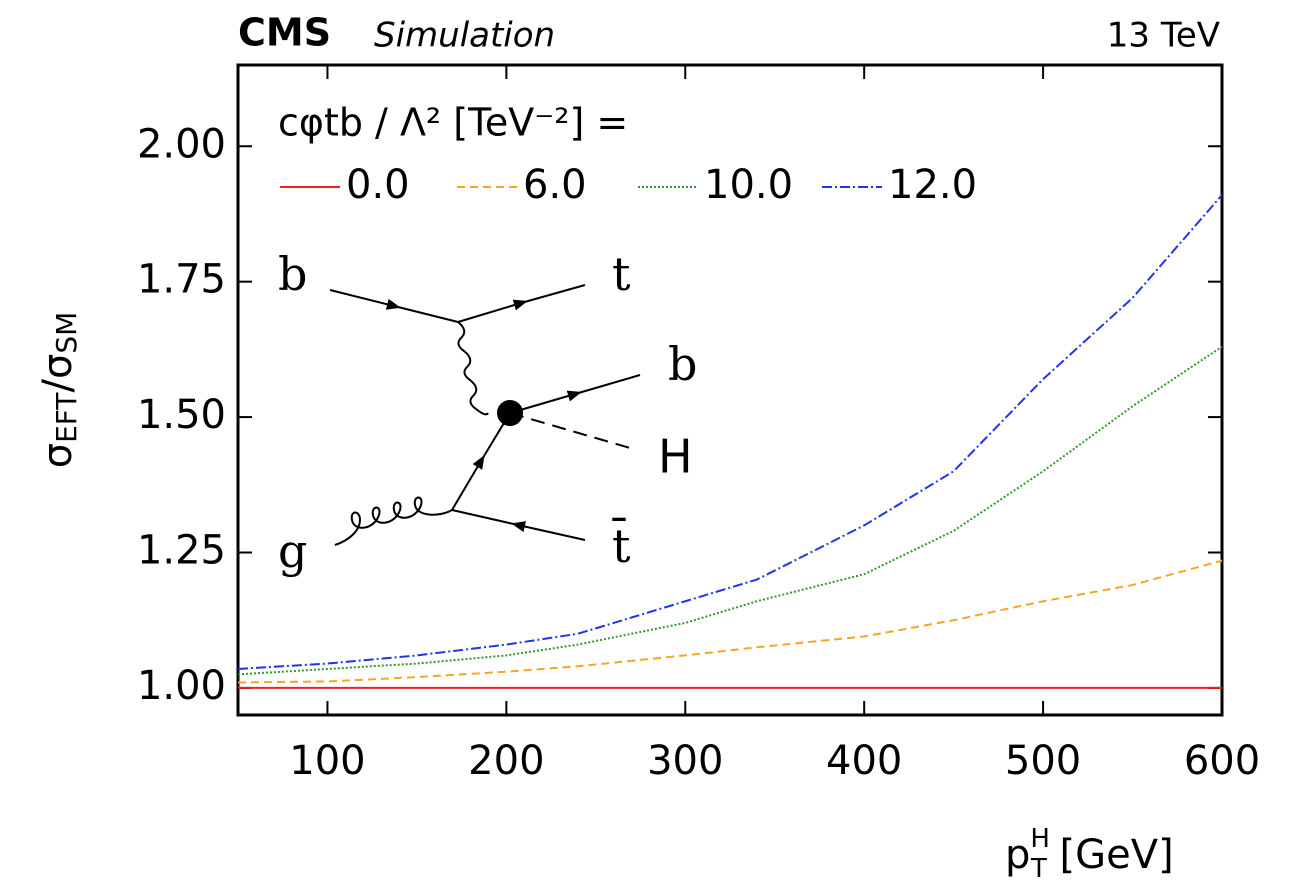  I want to click on higgs-line, so click(570, 430).